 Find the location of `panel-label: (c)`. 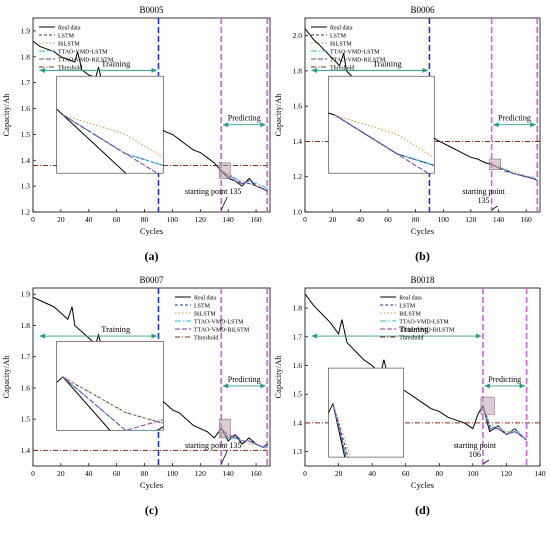

panel-label: (c) is located at coordinates (151, 510).